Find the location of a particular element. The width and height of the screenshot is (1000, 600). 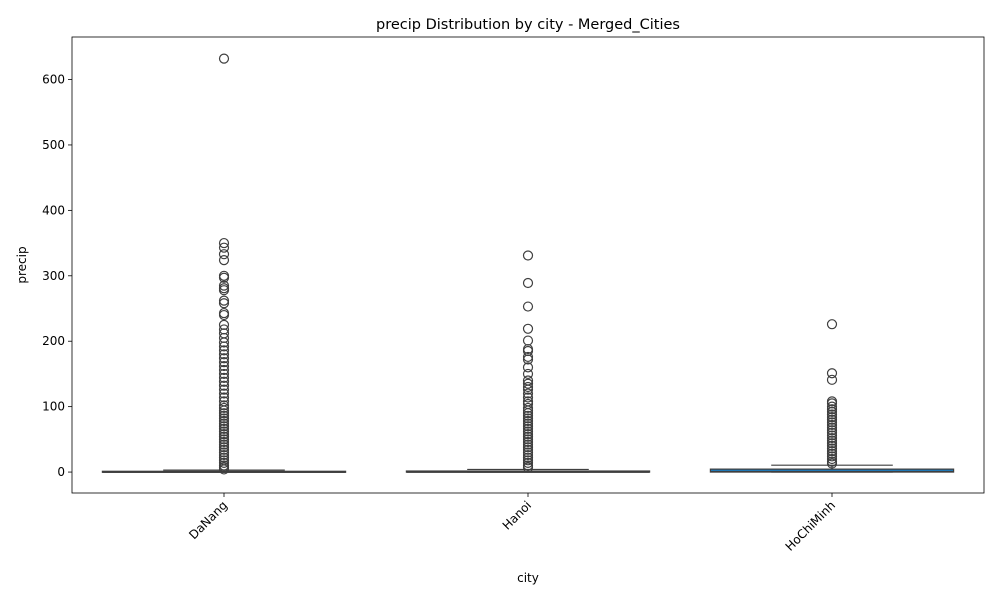

box-Hanoi is located at coordinates (528, 361).